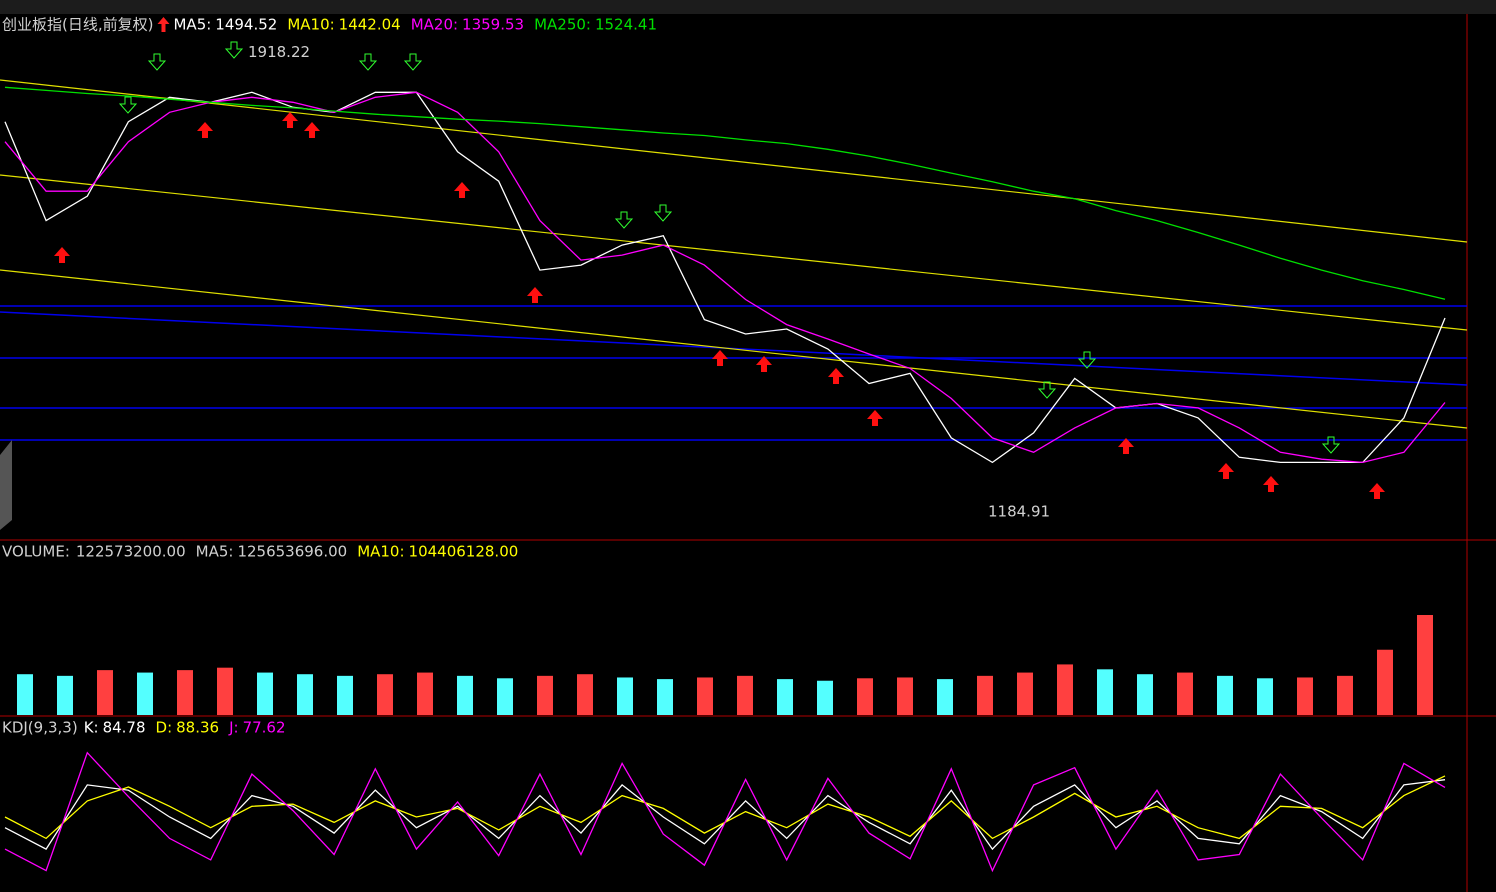 This screenshot has width=1496, height=892. Describe the element at coordinates (264, 728) in the screenshot. I see `legend-value: 77.62` at that location.